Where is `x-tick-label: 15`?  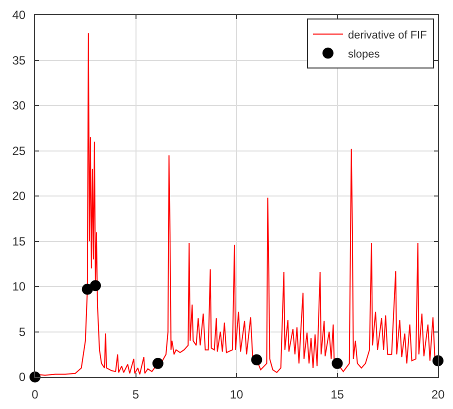
x-tick-label: 15 is located at coordinates (337, 394).